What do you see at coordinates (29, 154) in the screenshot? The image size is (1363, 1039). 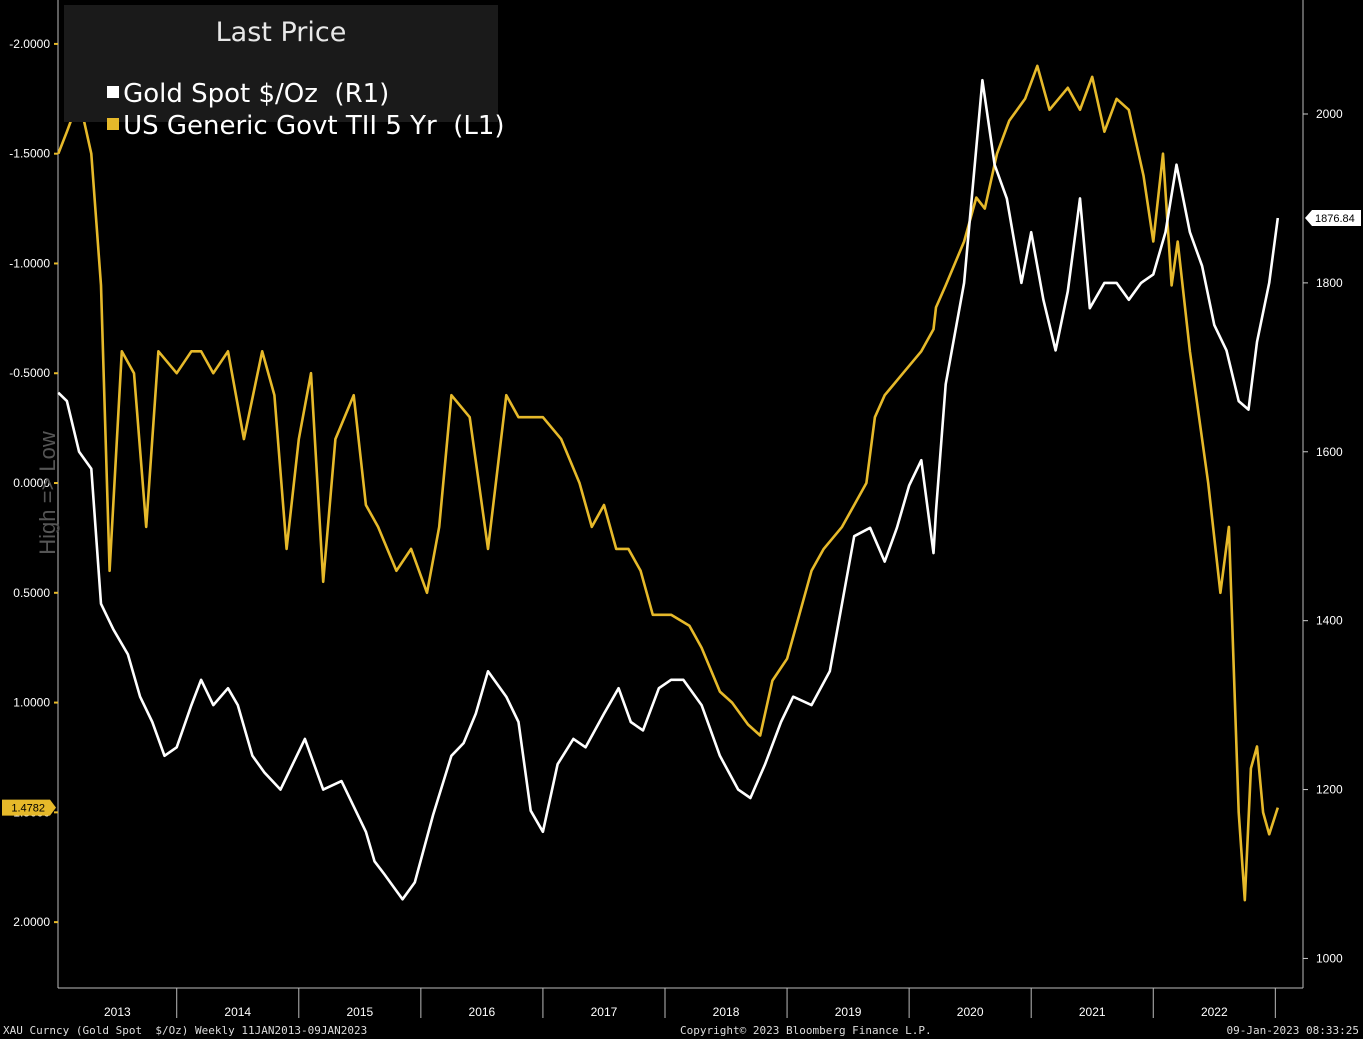 I see `left-tick-label: -1.5000` at bounding box center [29, 154].